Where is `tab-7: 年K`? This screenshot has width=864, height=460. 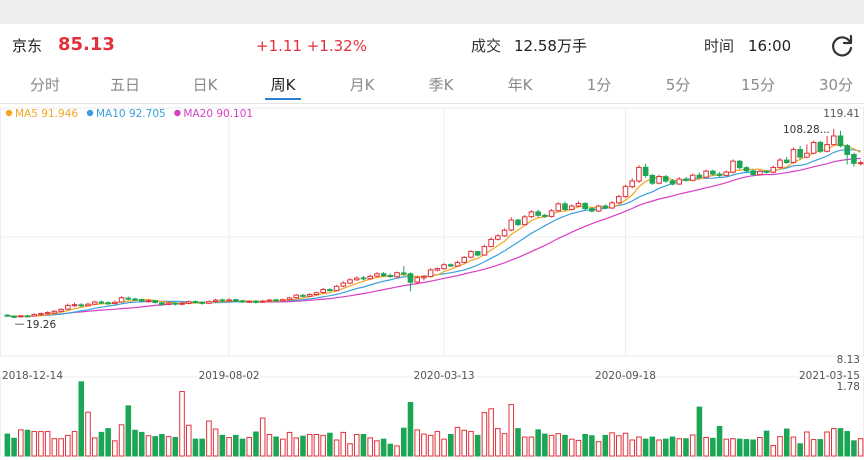 tab-7: 年K is located at coordinates (520, 85).